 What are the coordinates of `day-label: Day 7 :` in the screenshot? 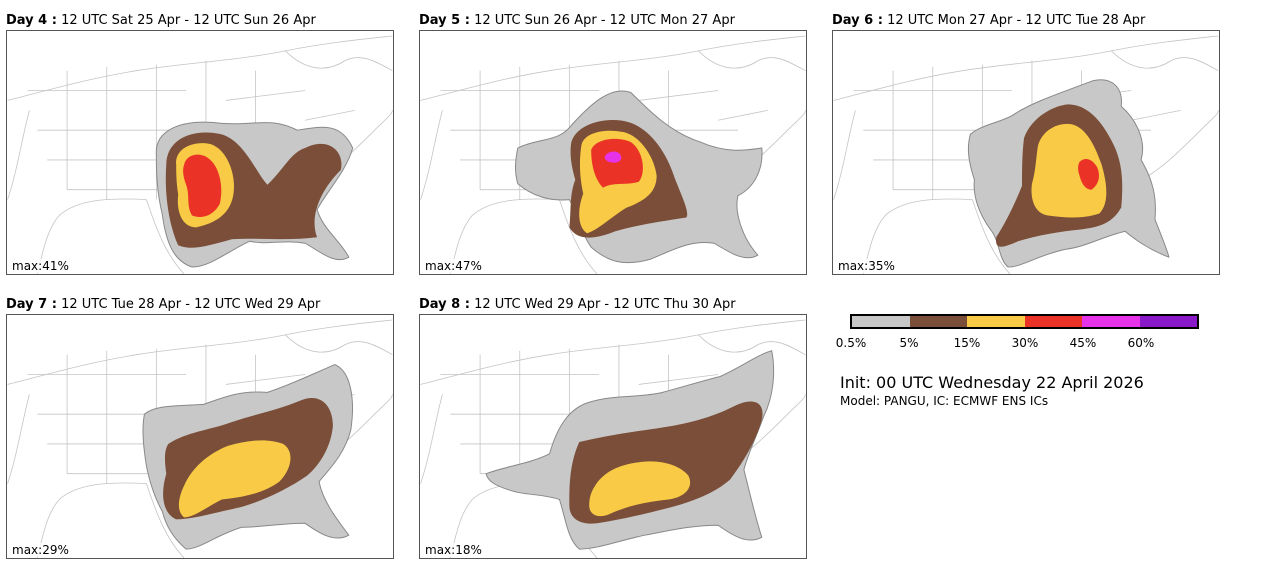 It's located at (31, 304).